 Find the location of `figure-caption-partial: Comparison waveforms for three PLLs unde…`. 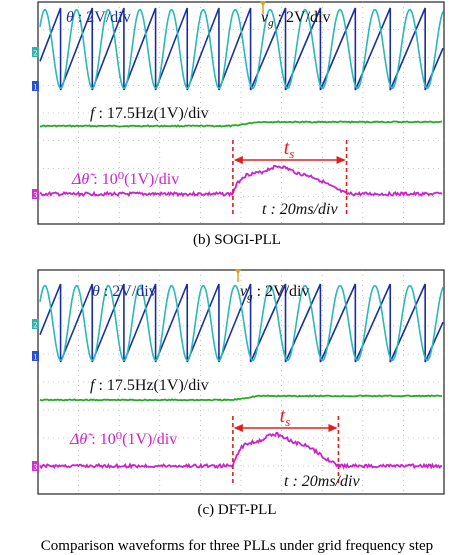

figure-caption-partial: Comparison waveforms for three PLLs unde… is located at coordinates (237, 546).